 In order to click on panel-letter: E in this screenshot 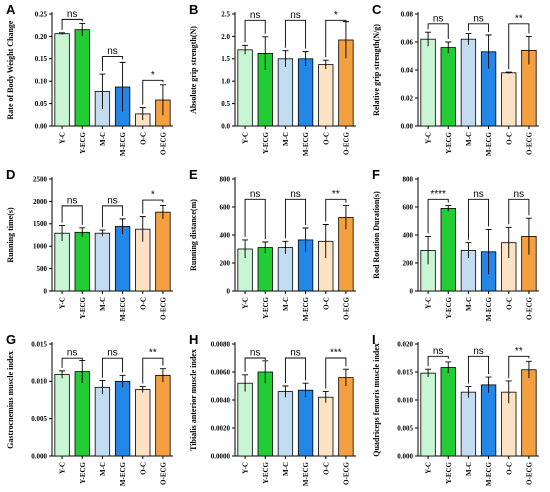, I will do `click(193, 174)`.